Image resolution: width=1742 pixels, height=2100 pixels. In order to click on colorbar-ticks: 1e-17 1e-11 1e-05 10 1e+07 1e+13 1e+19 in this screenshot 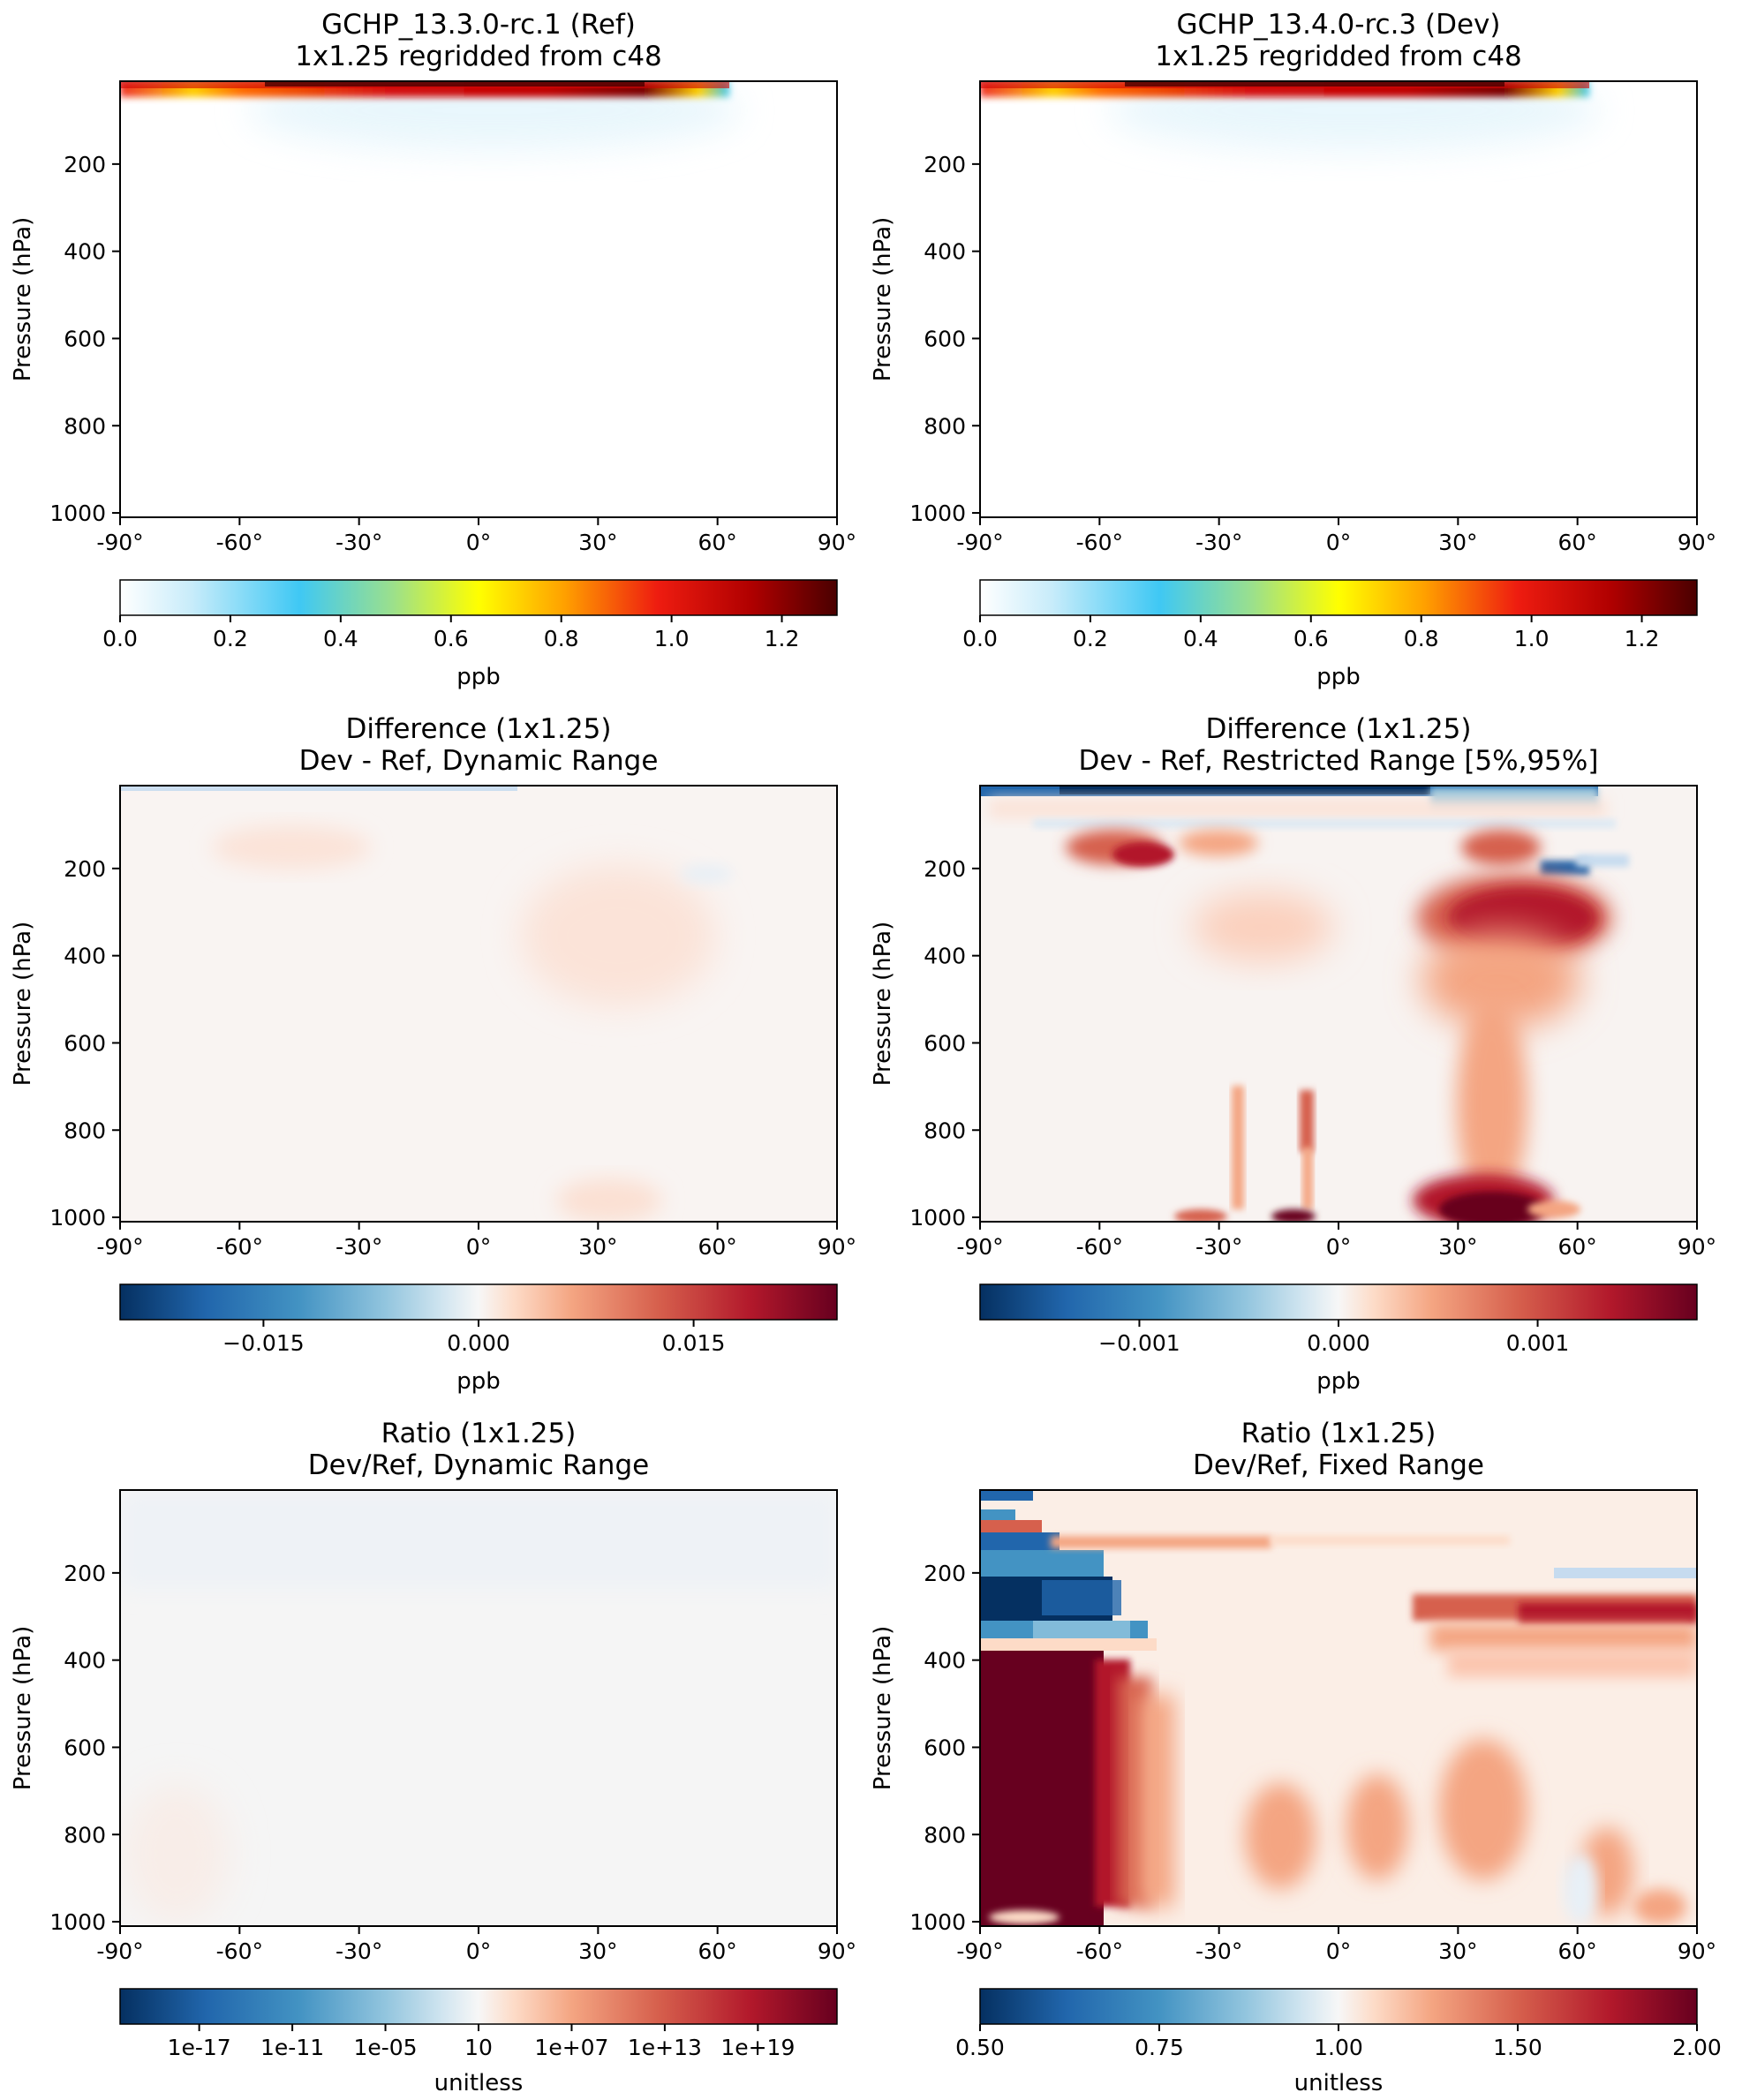, I will do `click(481, 2042)`.